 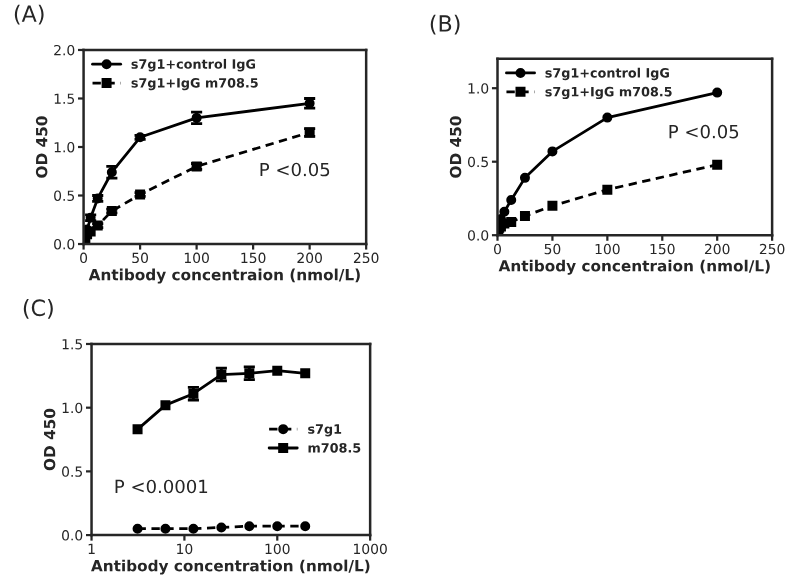 What do you see at coordinates (38, 308) in the screenshot?
I see `chart-title: (C)` at bounding box center [38, 308].